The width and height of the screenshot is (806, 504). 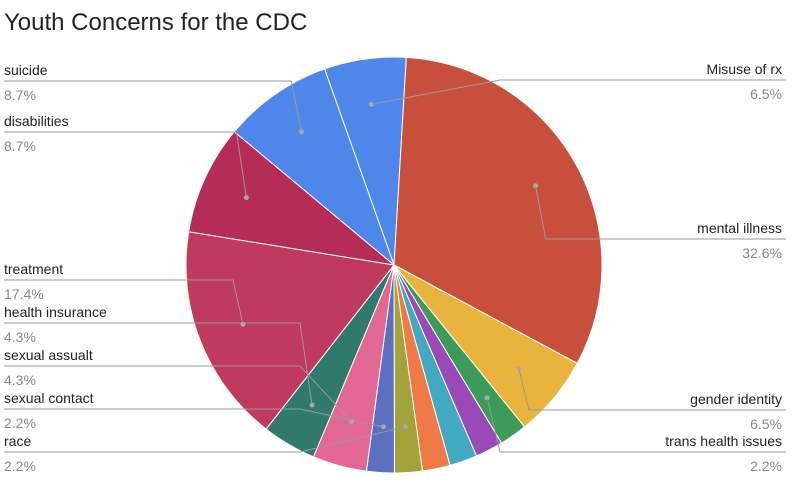 I want to click on slice-label: sexual contact, so click(x=49, y=398).